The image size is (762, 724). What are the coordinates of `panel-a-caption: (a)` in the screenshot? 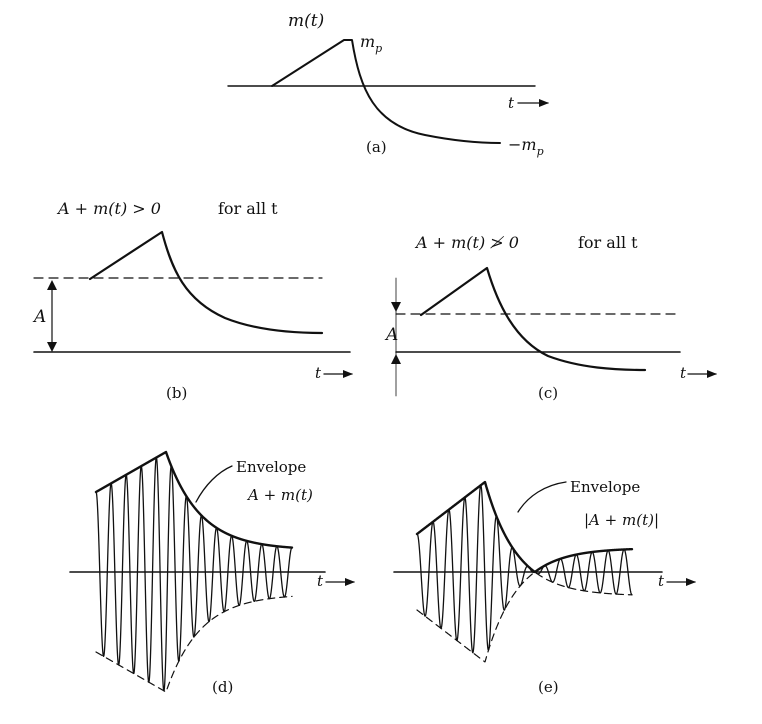 It's located at (376, 147).